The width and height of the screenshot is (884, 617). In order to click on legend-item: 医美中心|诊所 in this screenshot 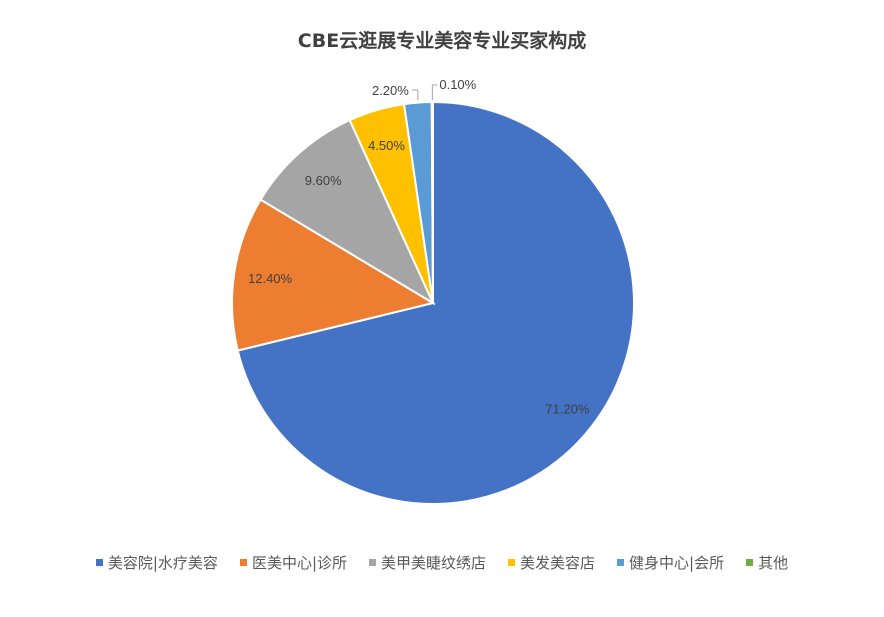, I will do `click(293, 562)`.